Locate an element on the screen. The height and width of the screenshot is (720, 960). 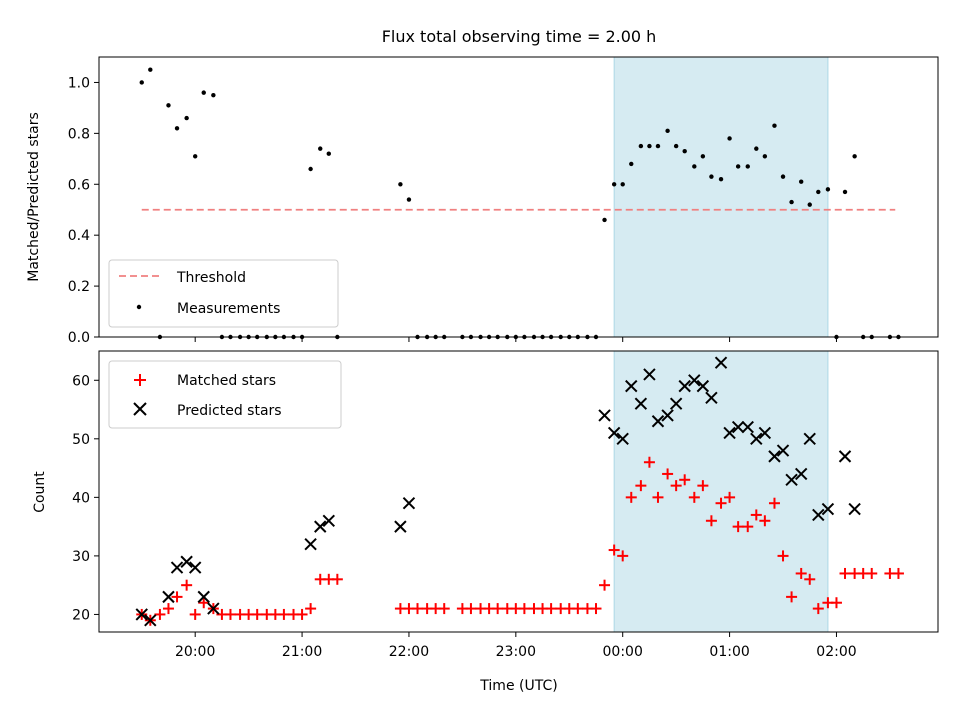
top-y-tick-label: 0.2 is located at coordinates (79, 287).